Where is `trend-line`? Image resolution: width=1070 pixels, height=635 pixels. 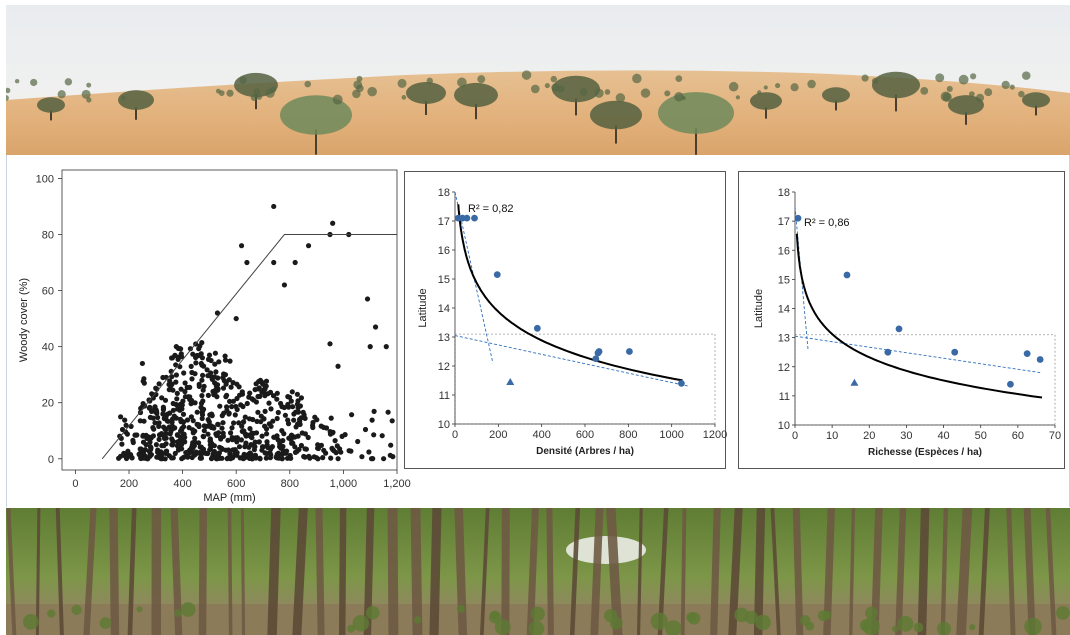
trend-line is located at coordinates (917, 354).